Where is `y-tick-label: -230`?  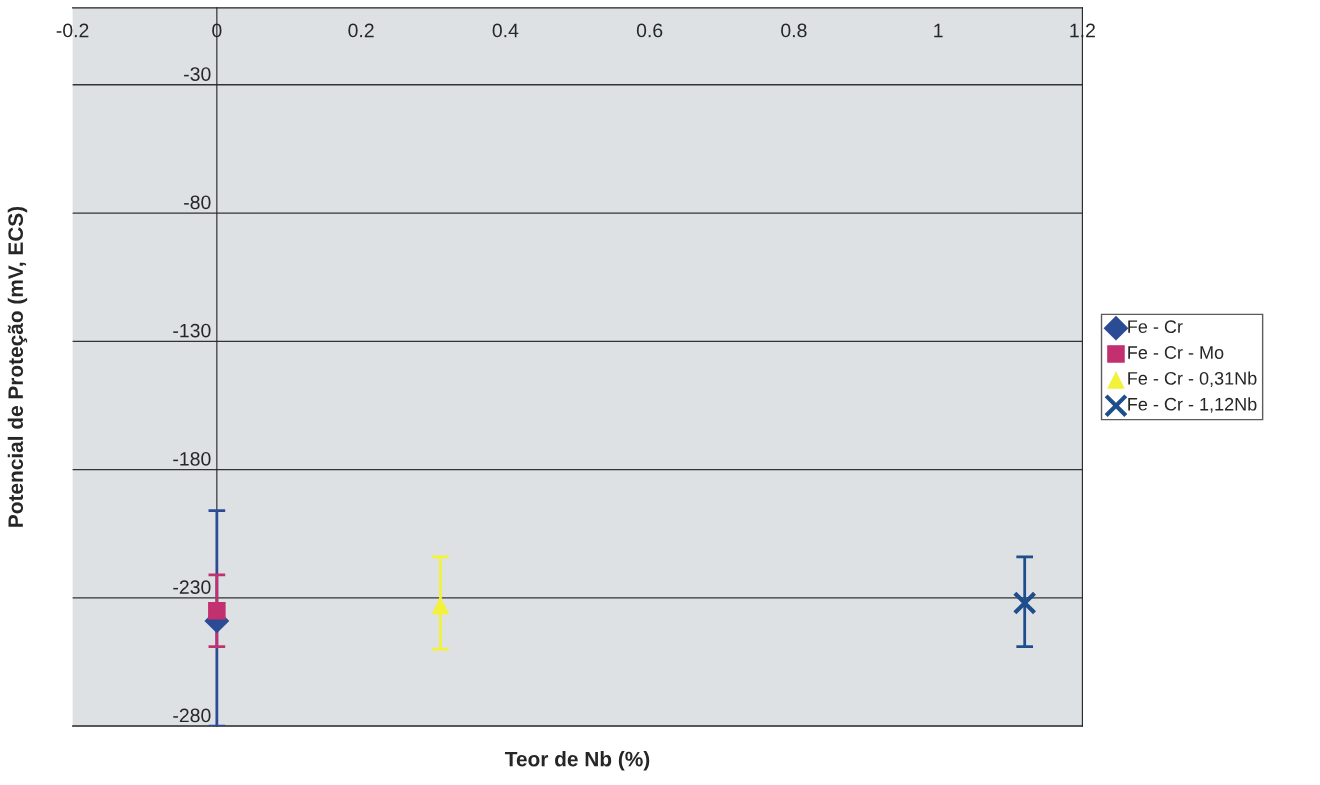 y-tick-label: -230 is located at coordinates (192, 587).